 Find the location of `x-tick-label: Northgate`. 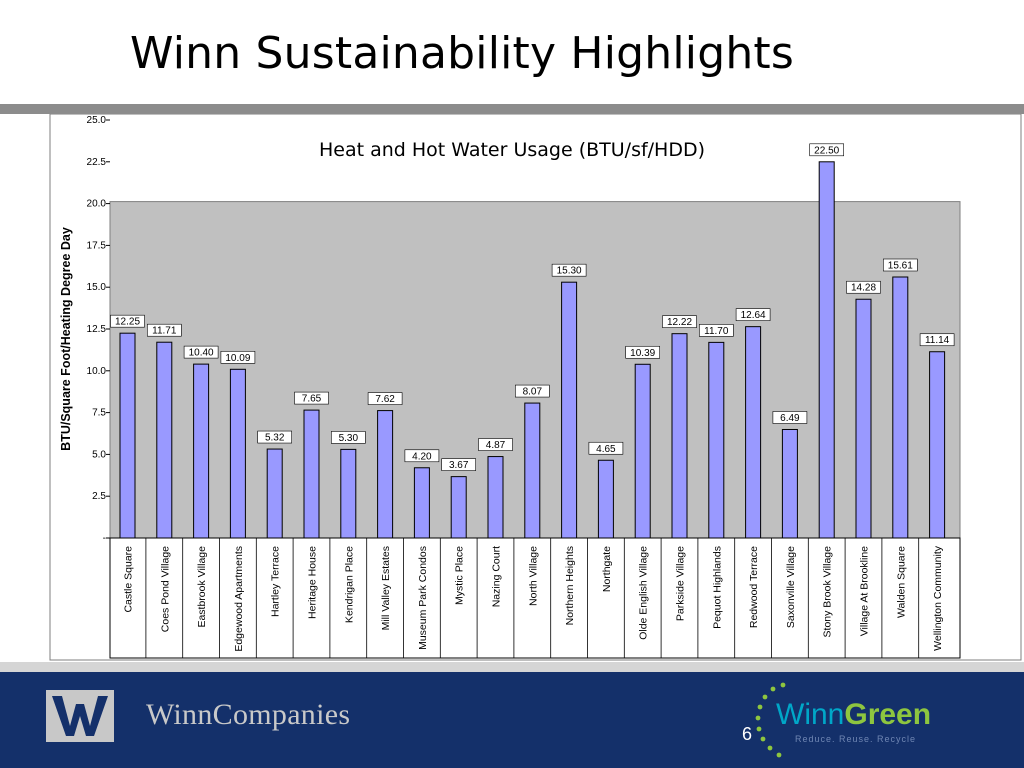

x-tick-label: Northgate is located at coordinates (607, 569).